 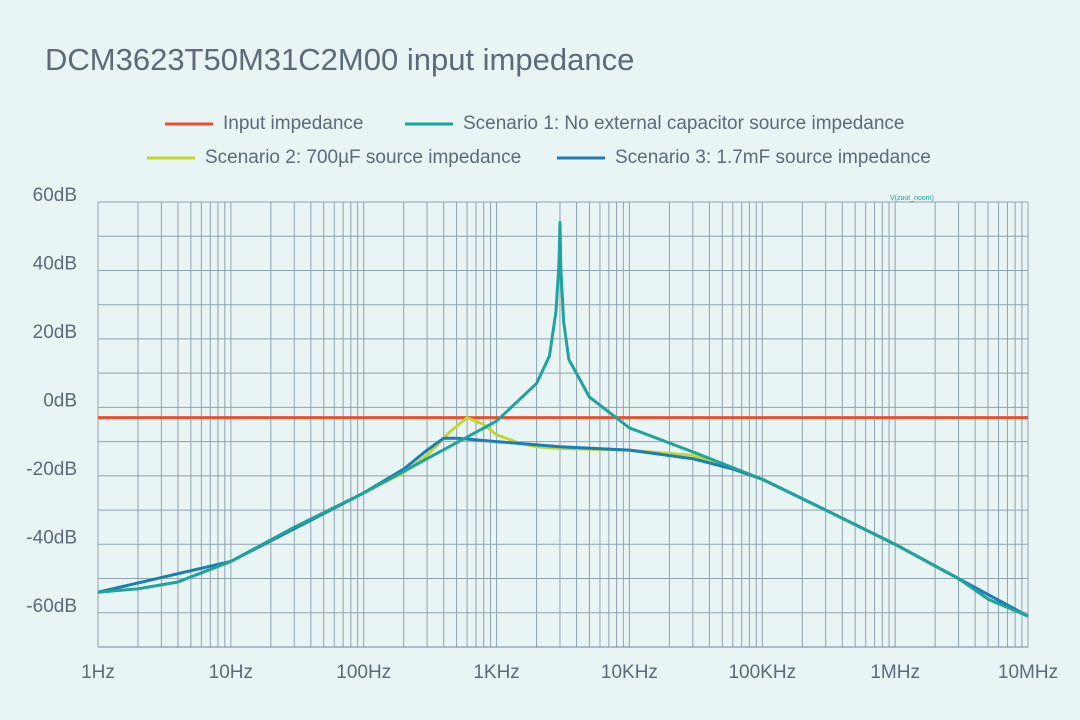 I want to click on legend-label: Scenario 3: 1.7mF source impedance, so click(x=773, y=157).